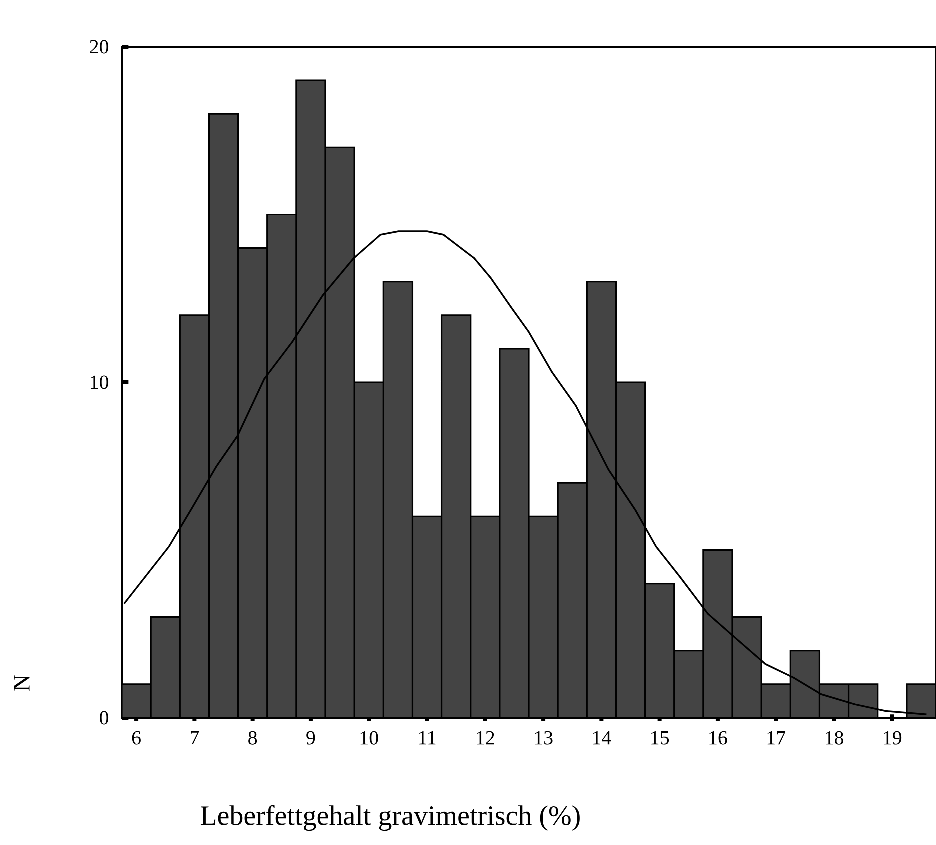  Describe the element at coordinates (390, 818) in the screenshot. I see `x-axis-title: Leberfettgehalt gravimetrisch (%)` at that location.